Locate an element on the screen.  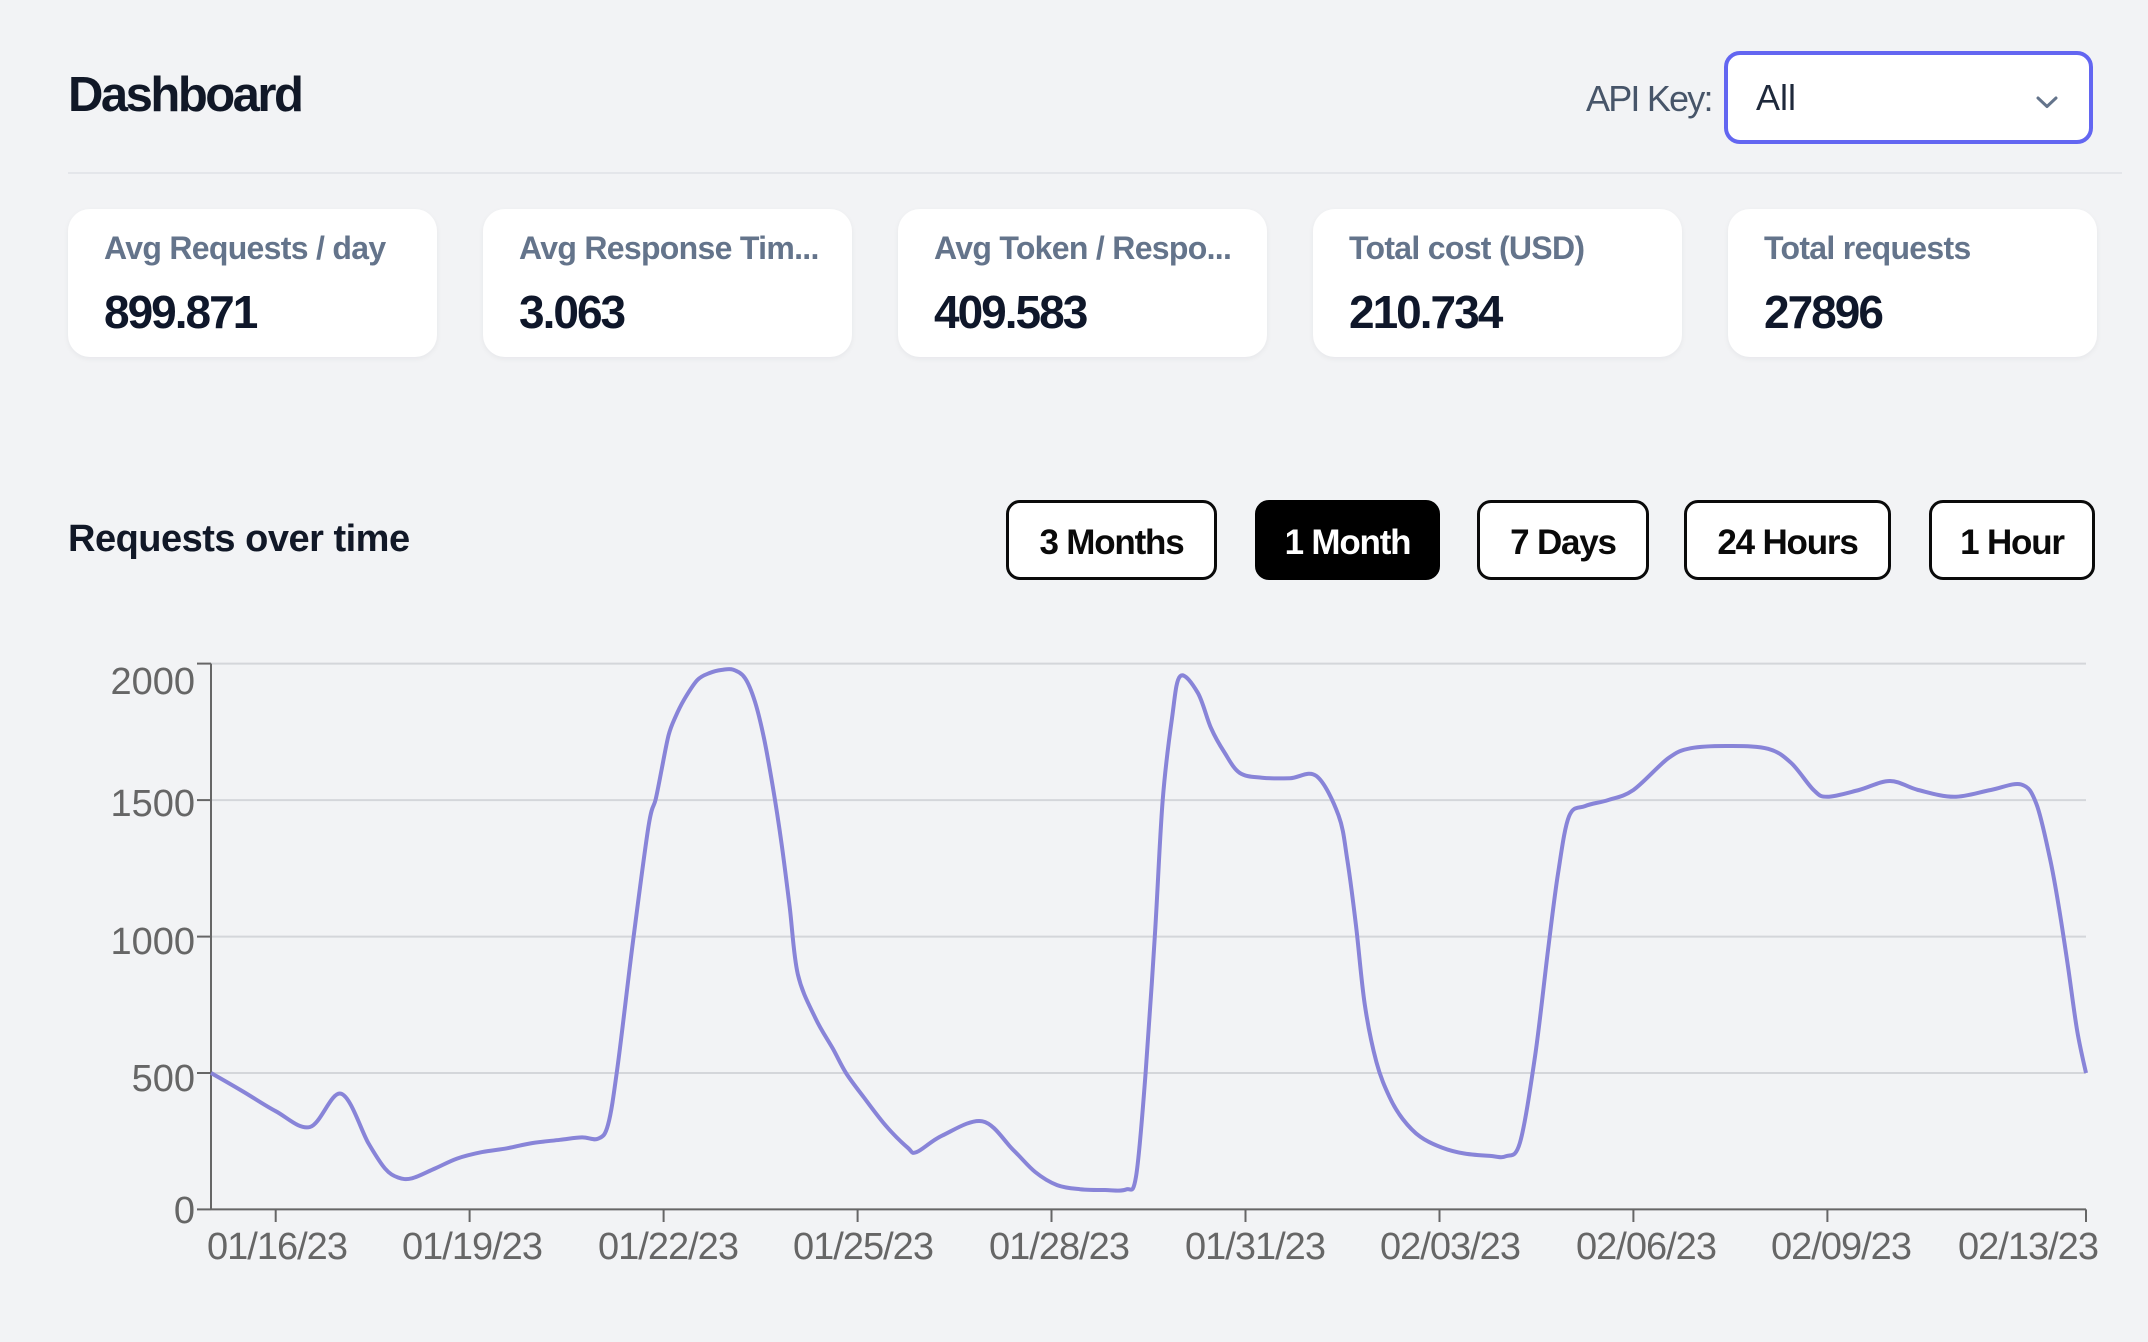
svg-text: 01/25/23 is located at coordinates (863, 1247).